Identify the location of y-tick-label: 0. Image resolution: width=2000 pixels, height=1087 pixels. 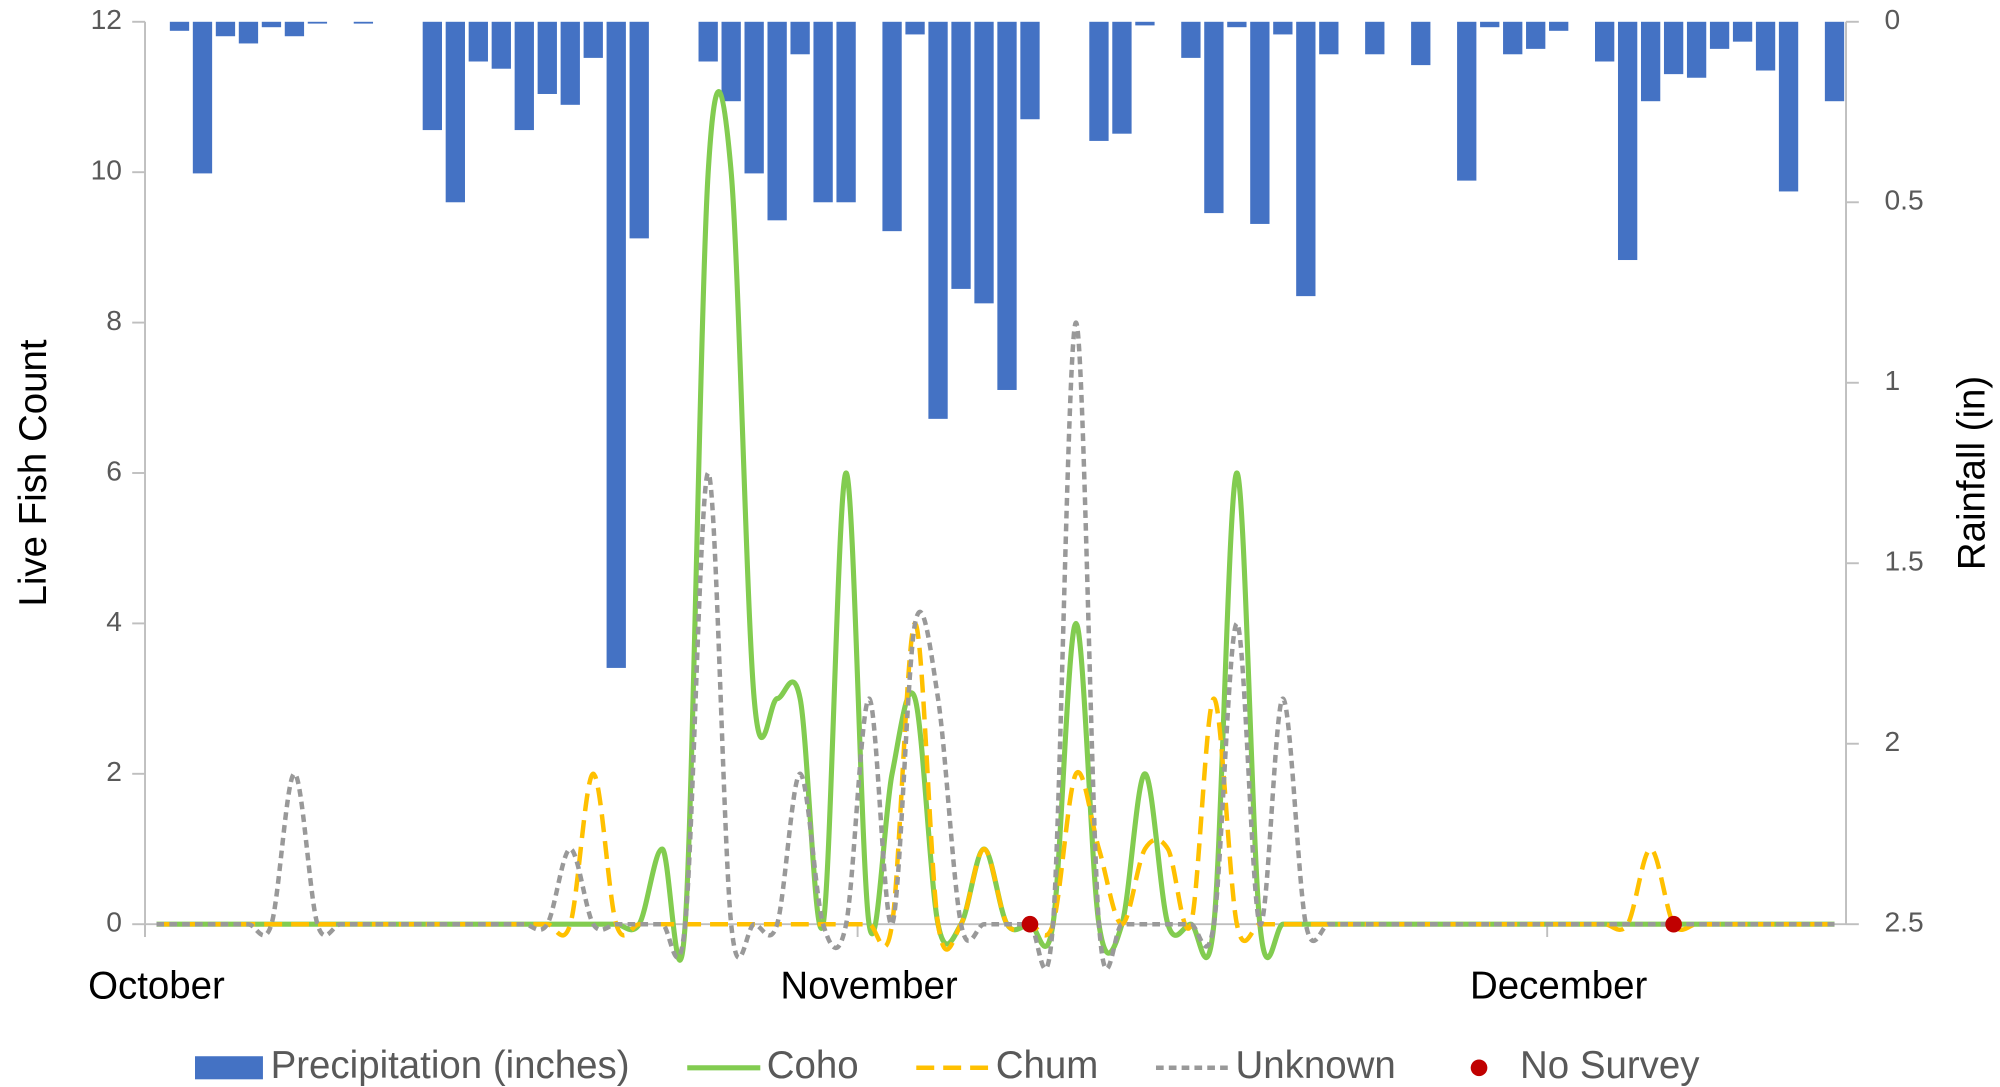
(114, 922).